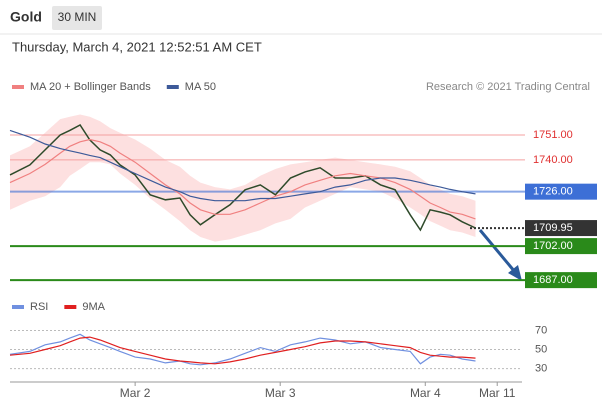 Image resolution: width=602 pixels, height=412 pixels. I want to click on legend-label: 9MA, so click(93, 307).